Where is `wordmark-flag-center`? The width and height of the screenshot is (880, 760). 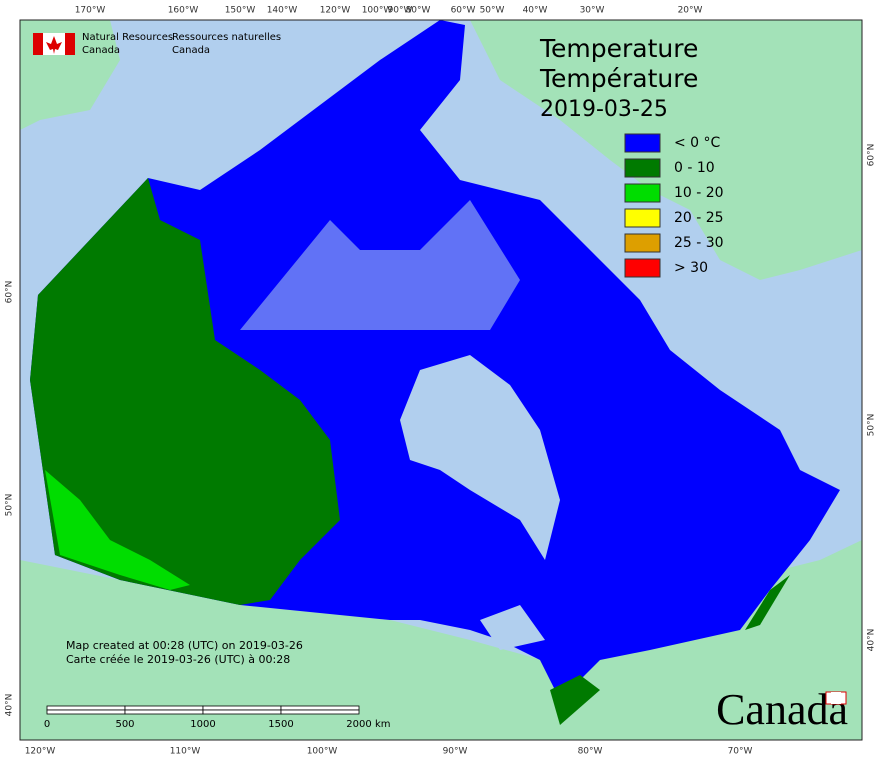 wordmark-flag-center is located at coordinates (836, 698).